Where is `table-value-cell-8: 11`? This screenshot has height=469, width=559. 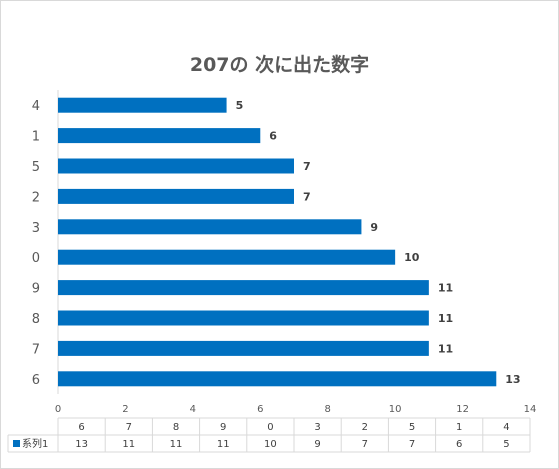 table-value-cell-8: 11 is located at coordinates (176, 444).